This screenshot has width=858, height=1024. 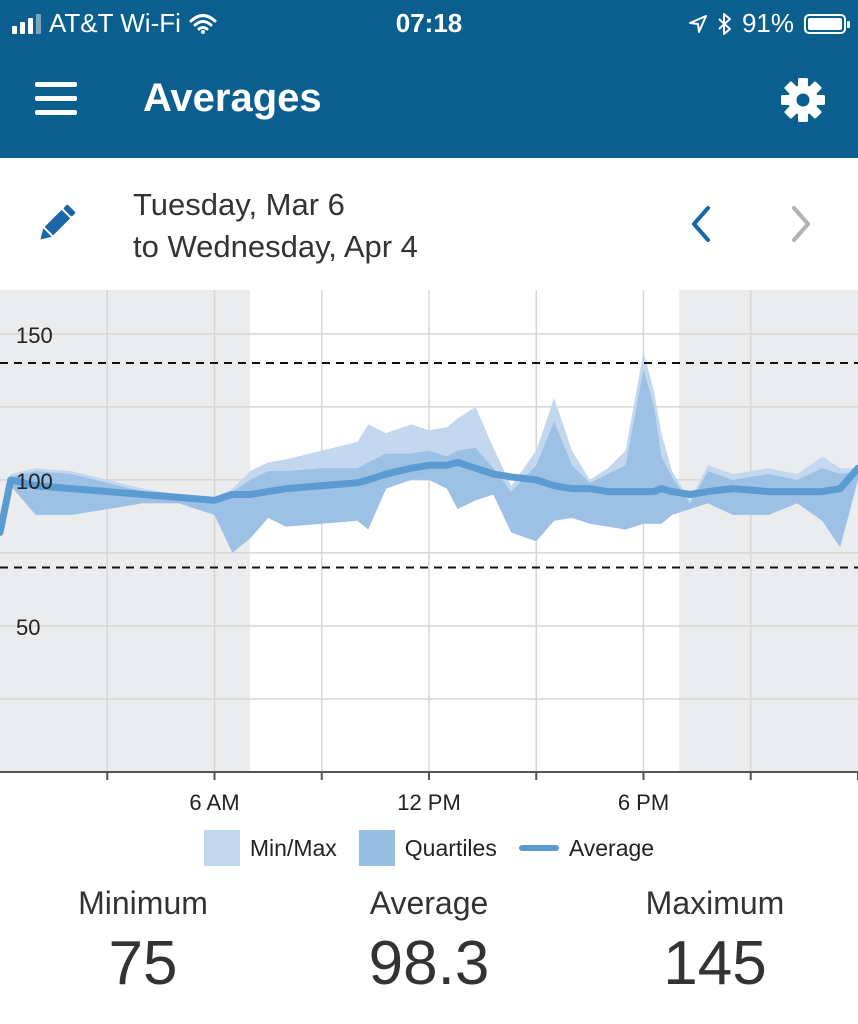 What do you see at coordinates (450, 847) in the screenshot?
I see `legend-quartiles-label: Quartiles` at bounding box center [450, 847].